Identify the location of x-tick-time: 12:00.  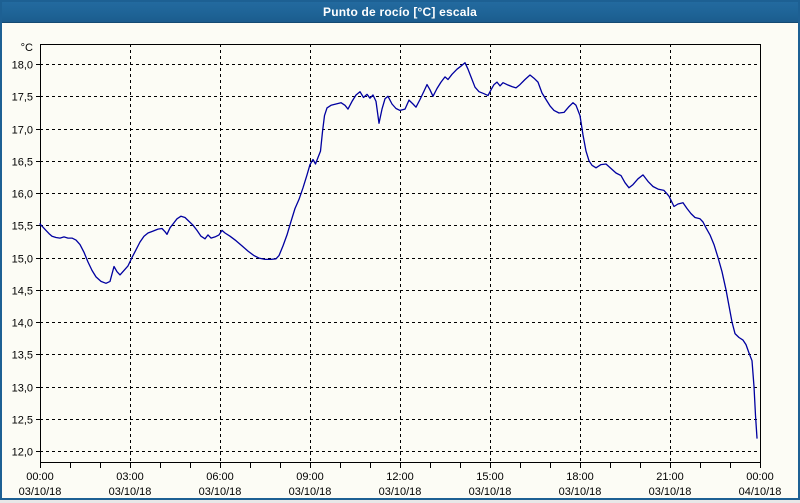
(400, 477).